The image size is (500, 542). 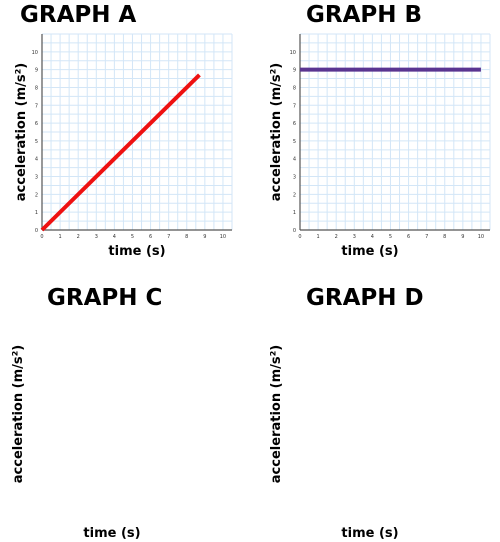 I want to click on graph-a-y-tick-label: 10, so click(x=35, y=53).